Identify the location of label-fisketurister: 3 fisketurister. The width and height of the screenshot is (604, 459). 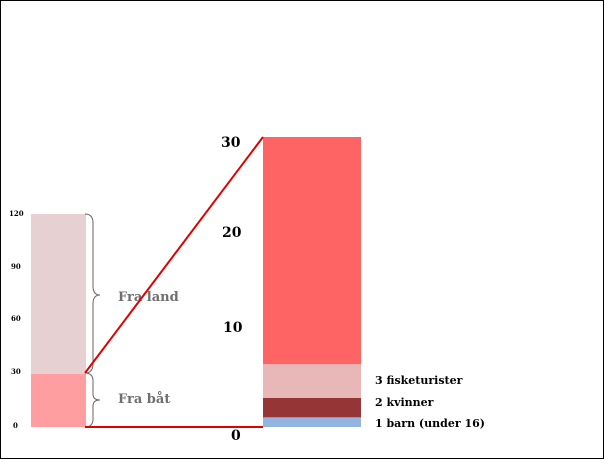
(419, 380).